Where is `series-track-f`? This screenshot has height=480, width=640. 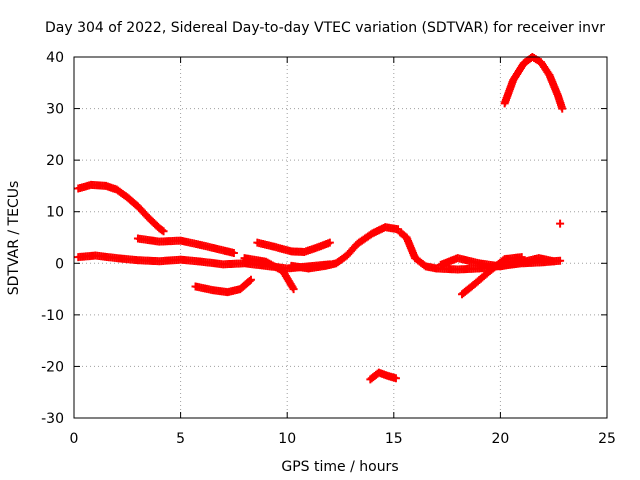 series-track-f is located at coordinates (269, 274).